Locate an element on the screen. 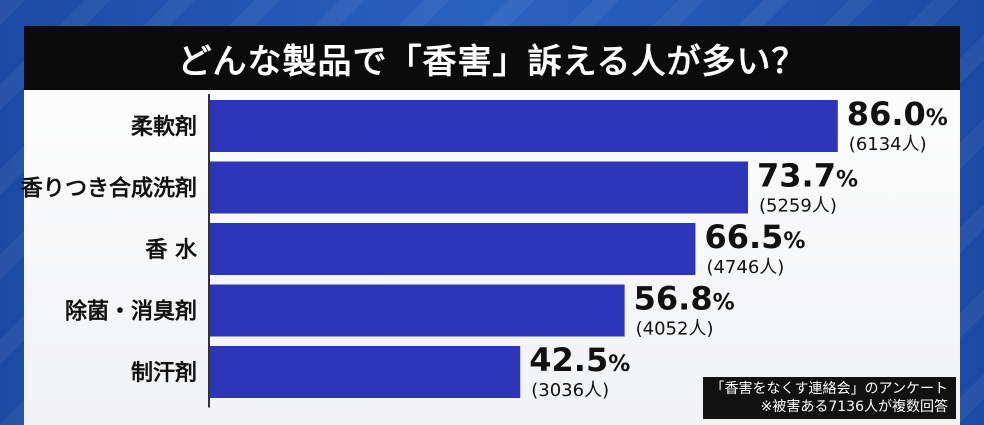 The image size is (984, 425). category-label-4: 制汗剤 is located at coordinates (164, 373).